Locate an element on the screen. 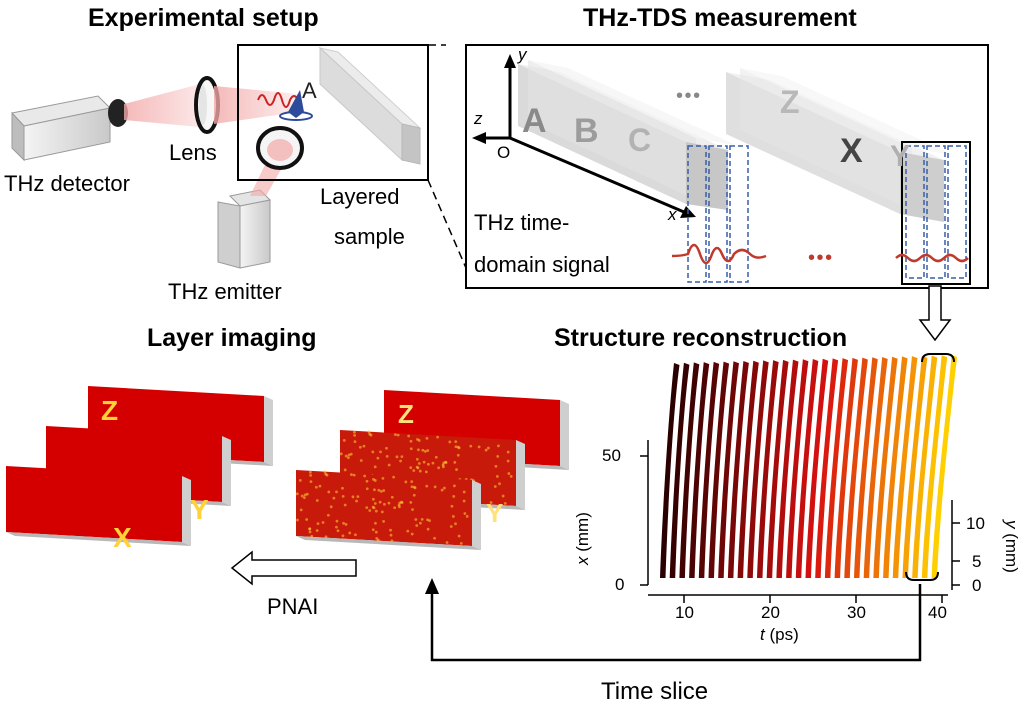 The image size is (1024, 708). t-tick-30: 30 is located at coordinates (856, 612).